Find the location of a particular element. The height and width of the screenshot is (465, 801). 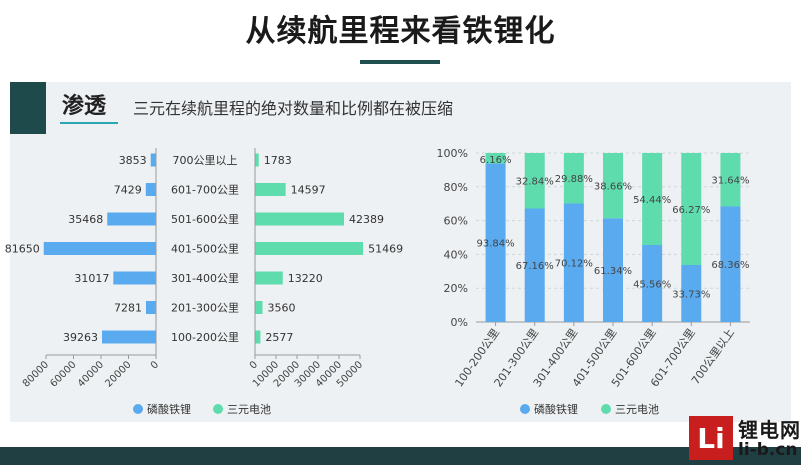

lfp-count-label: 81650 is located at coordinates (22, 249).